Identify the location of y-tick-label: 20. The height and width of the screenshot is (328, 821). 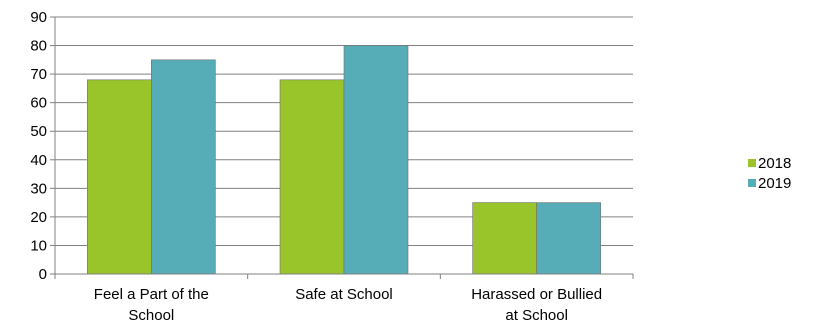
(38, 217).